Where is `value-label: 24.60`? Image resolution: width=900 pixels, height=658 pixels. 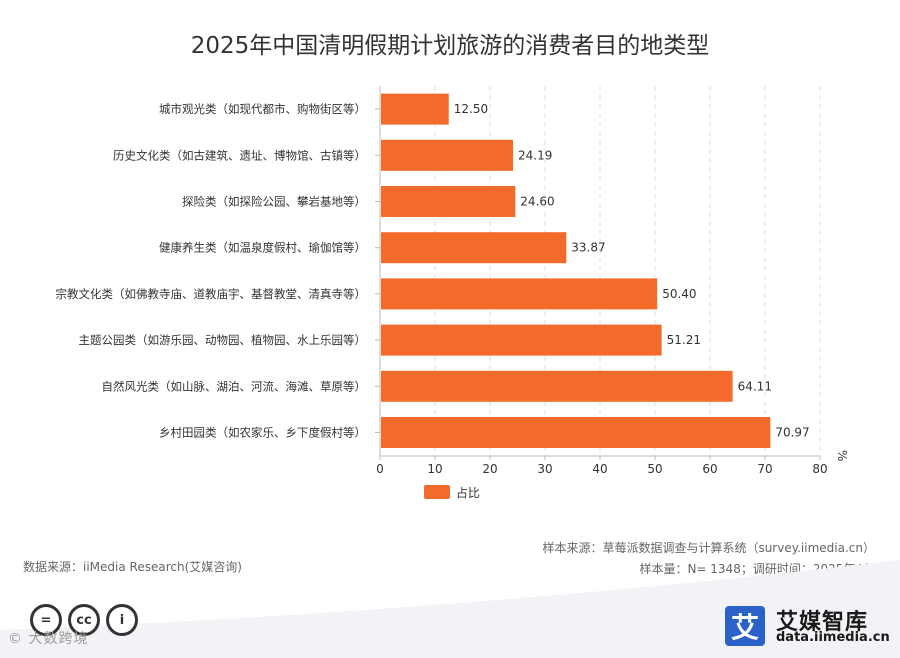
value-label: 24.60 is located at coordinates (537, 202).